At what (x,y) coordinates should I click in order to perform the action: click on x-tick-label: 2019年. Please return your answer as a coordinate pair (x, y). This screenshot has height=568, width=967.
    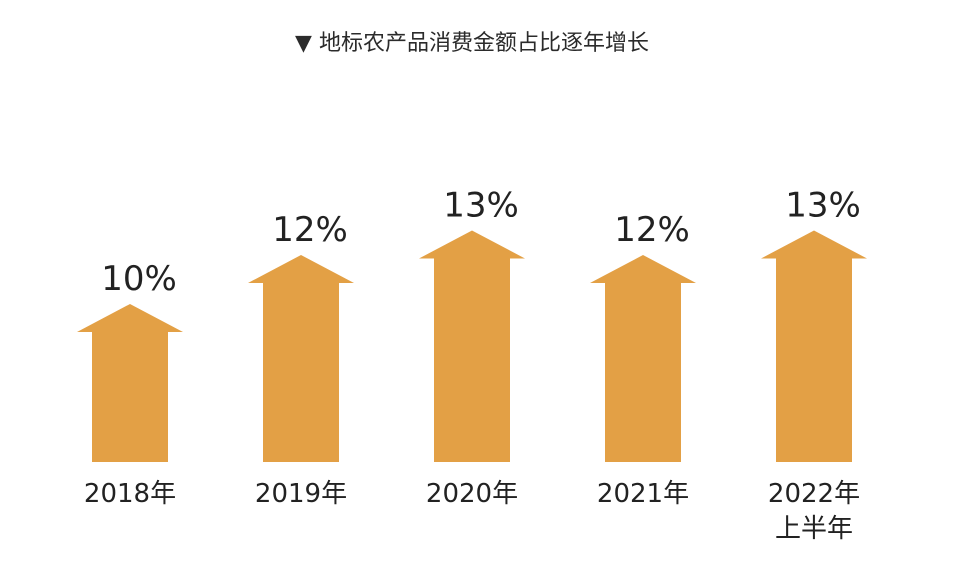
    Looking at the image, I should click on (301, 494).